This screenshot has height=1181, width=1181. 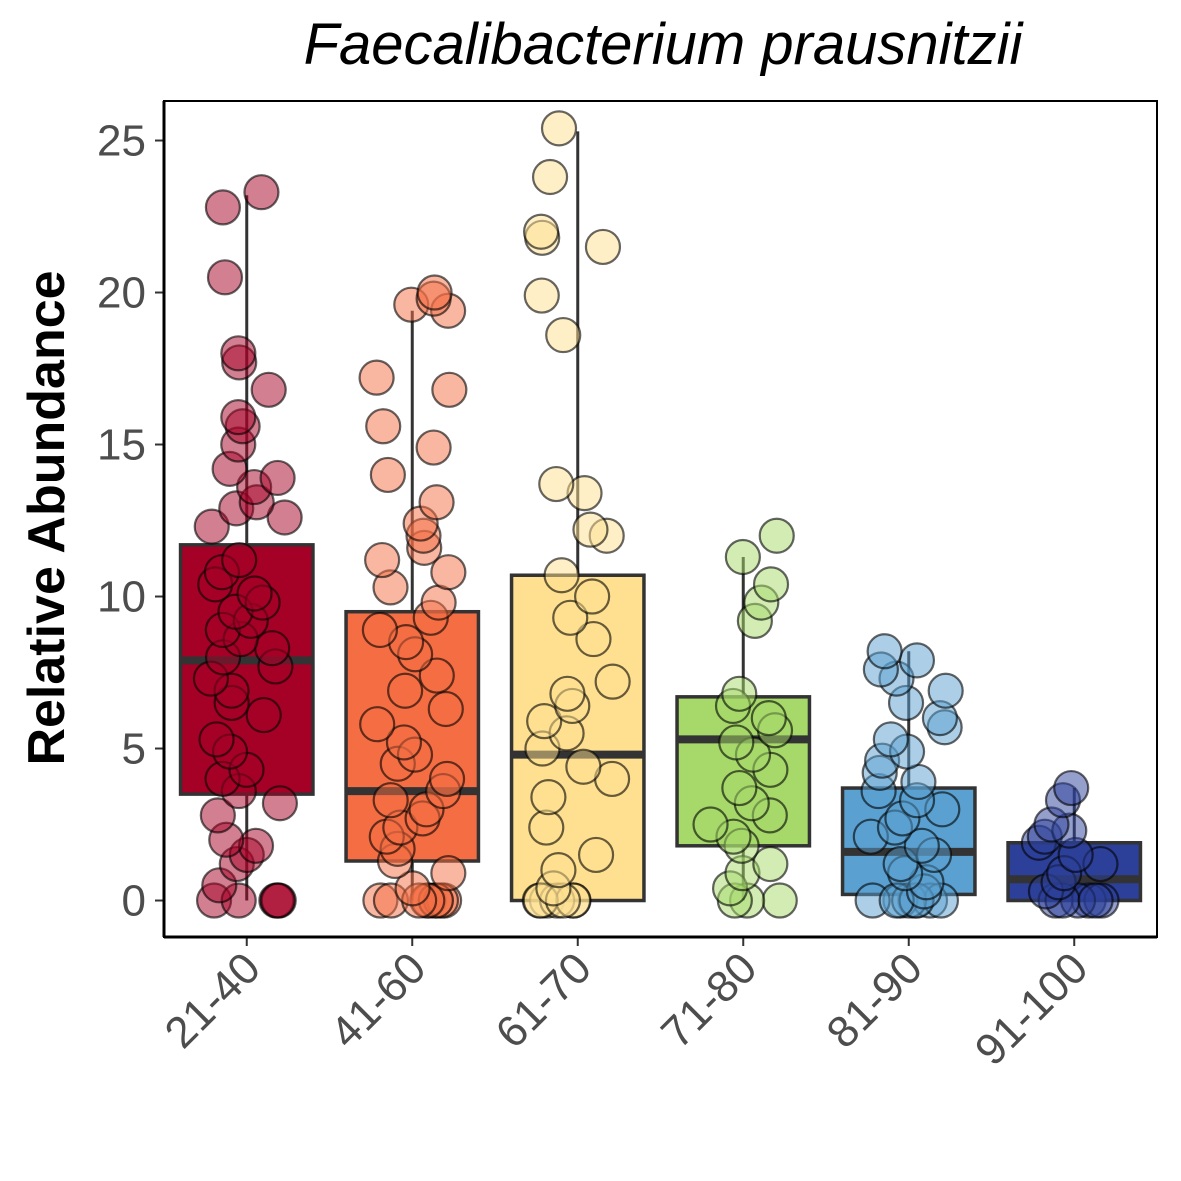 What do you see at coordinates (378, 1000) in the screenshot?
I see `x-tick-label: 41-60` at bounding box center [378, 1000].